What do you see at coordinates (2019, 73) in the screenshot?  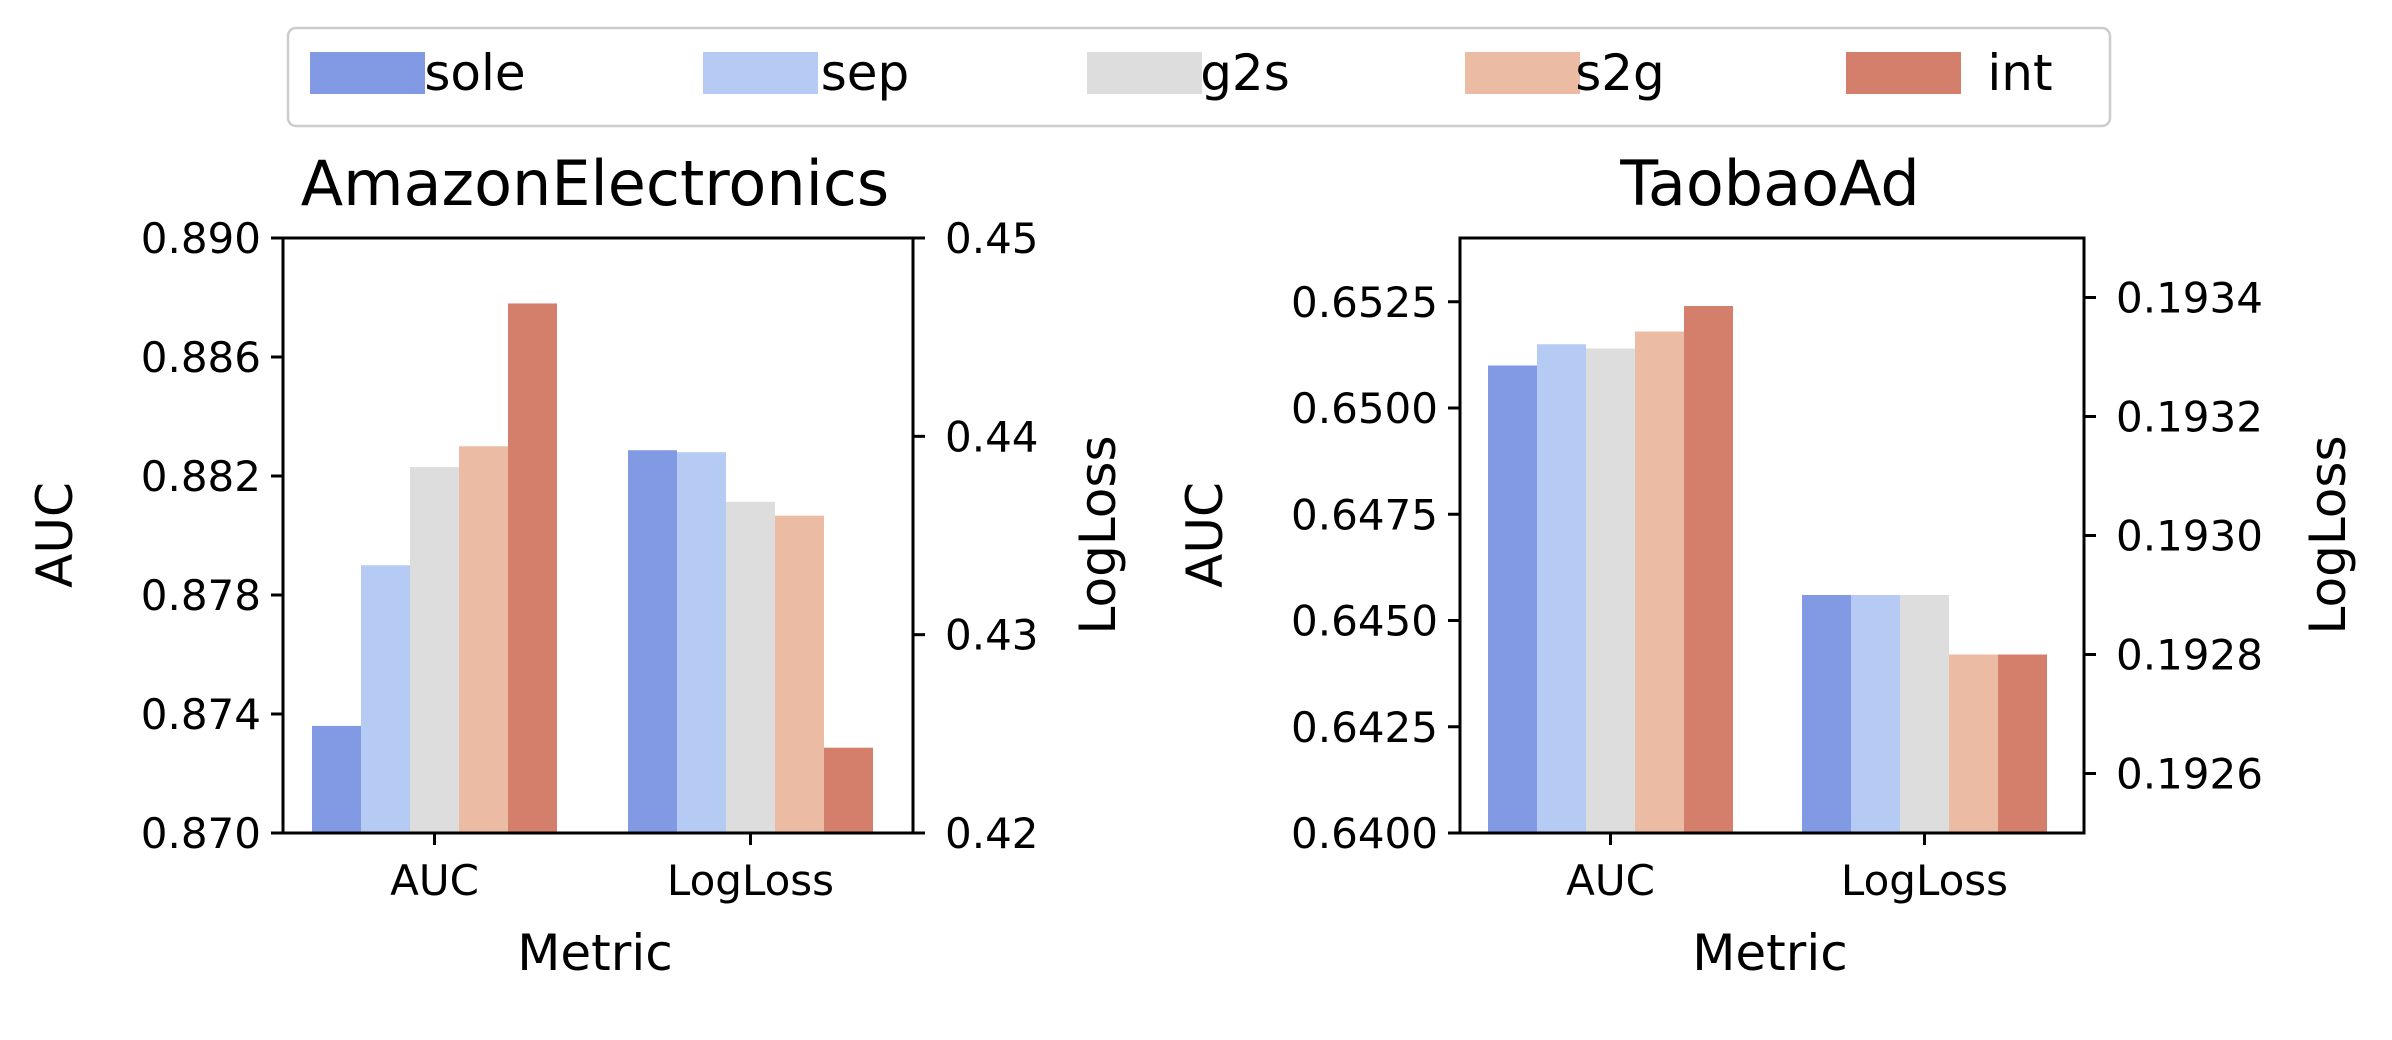 I see `legend-label-int: int` at bounding box center [2019, 73].